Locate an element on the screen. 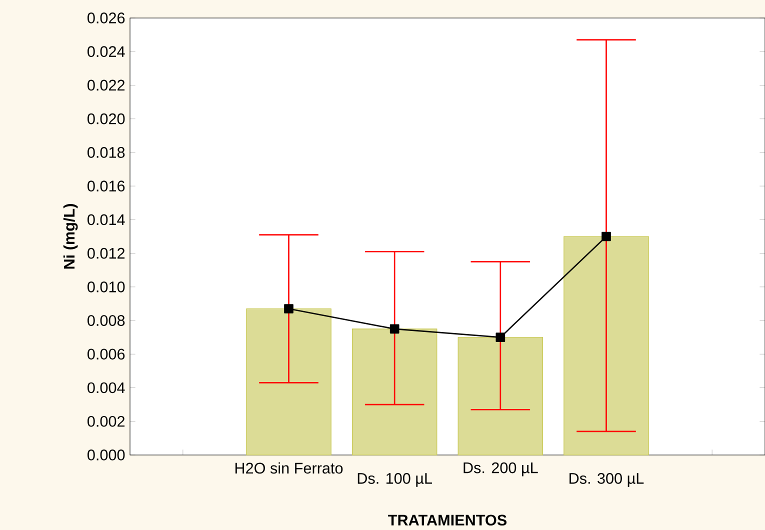 The height and width of the screenshot is (530, 765). y-tick-label: 0.000 is located at coordinates (106, 455).